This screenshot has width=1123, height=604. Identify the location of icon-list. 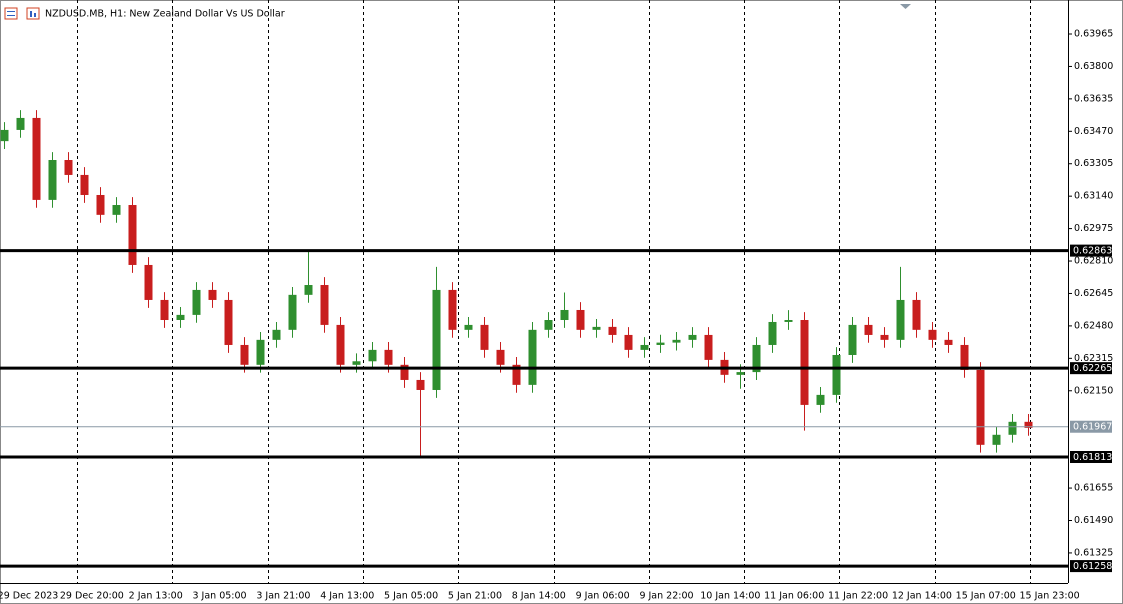
(11, 13).